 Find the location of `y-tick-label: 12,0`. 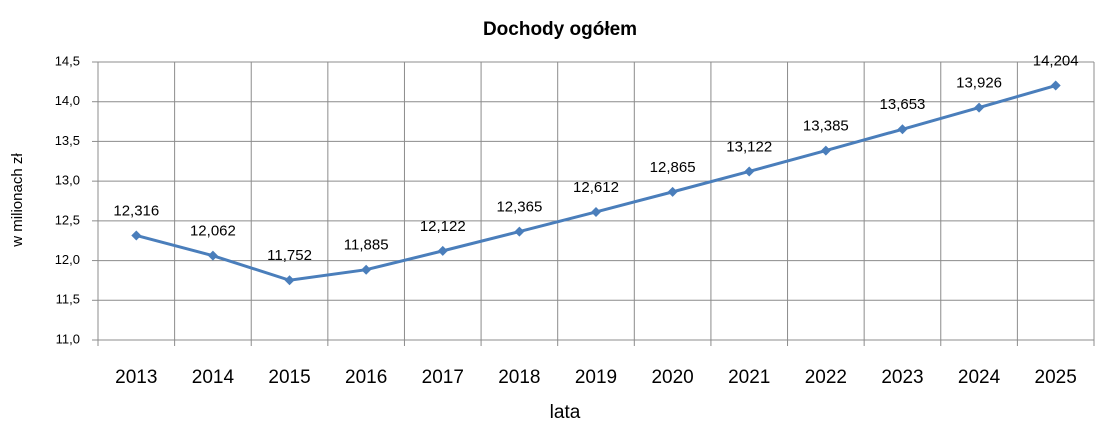

y-tick-label: 12,0 is located at coordinates (67, 259).